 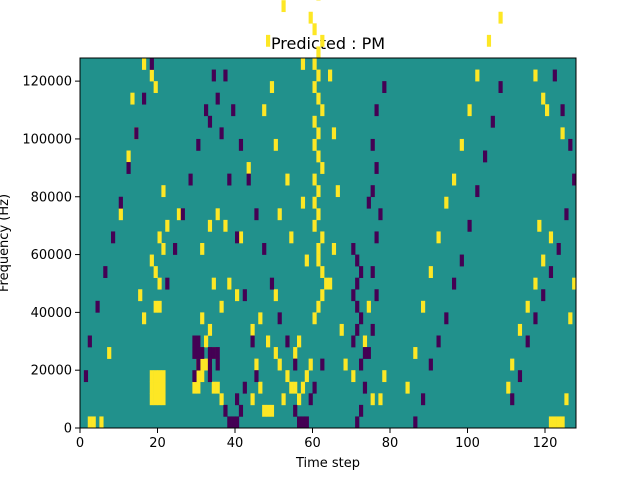 I want to click on x-tick-label: 0, so click(x=80, y=443).